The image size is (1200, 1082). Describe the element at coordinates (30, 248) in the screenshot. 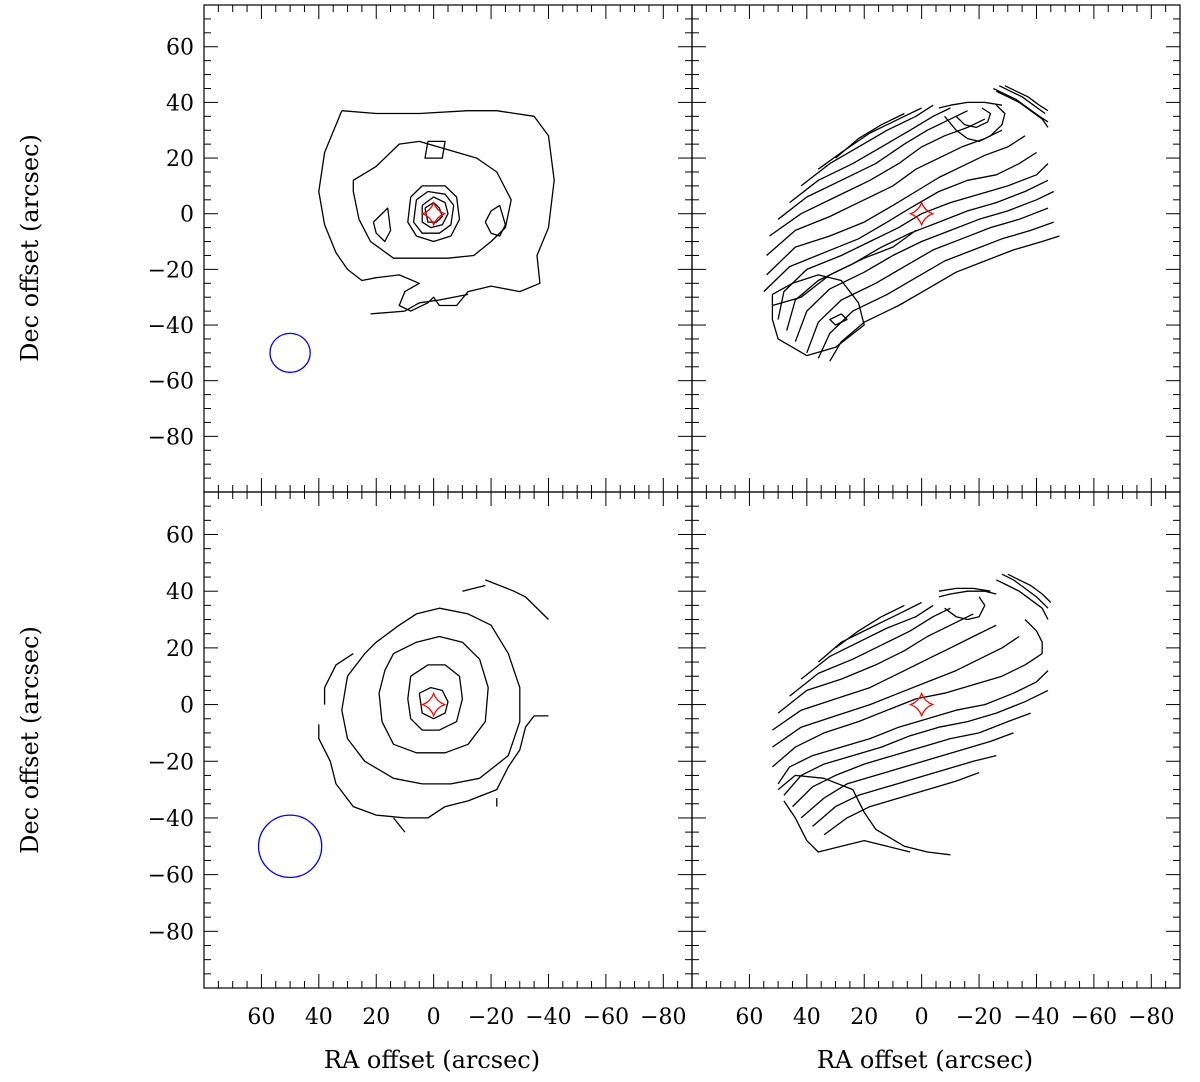

I see `y-axis-label-top: Dec offset (arcsec)` at that location.